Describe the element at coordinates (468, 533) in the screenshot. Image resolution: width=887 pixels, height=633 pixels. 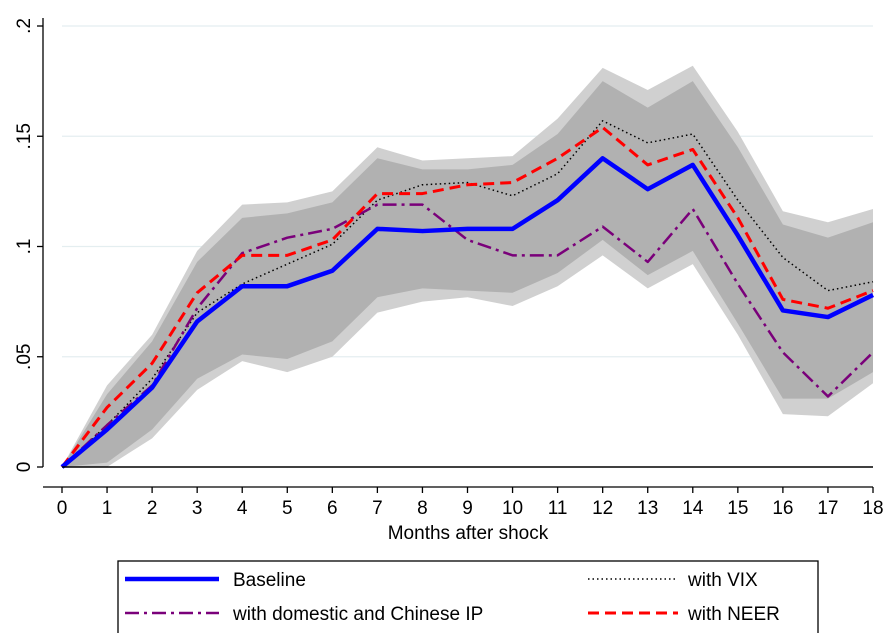
I see `x-axis-title: Months after shock` at that location.